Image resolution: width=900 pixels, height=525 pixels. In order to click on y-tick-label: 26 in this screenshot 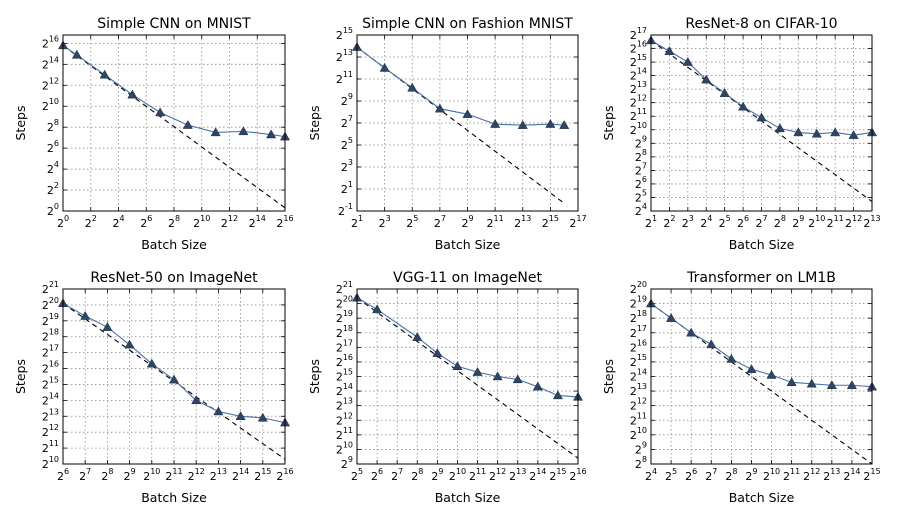, I will do `click(53, 147)`.